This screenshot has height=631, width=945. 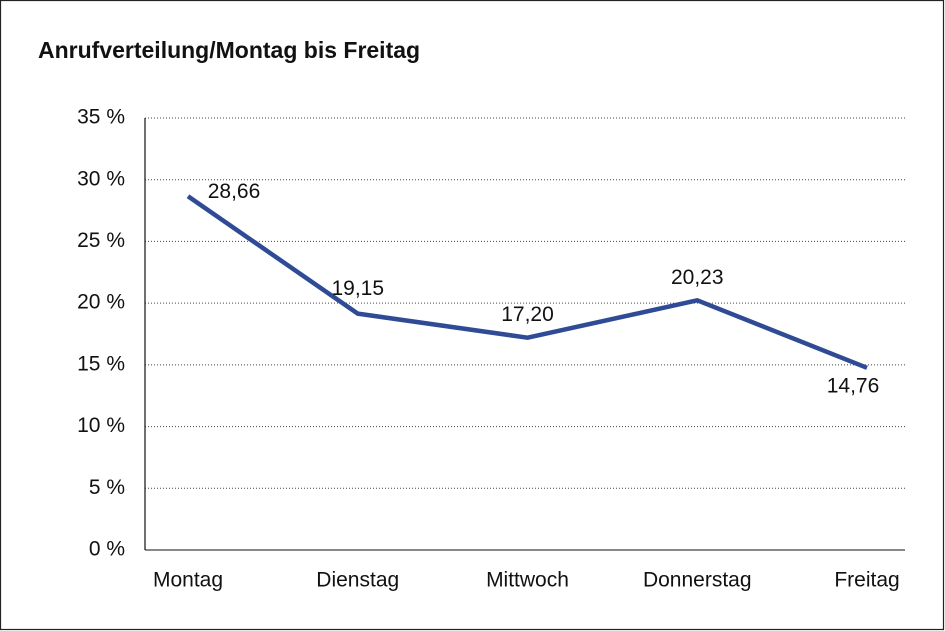 I want to click on chart-title: Anrufverteilung/Montag bis Freitag, so click(x=229, y=50).